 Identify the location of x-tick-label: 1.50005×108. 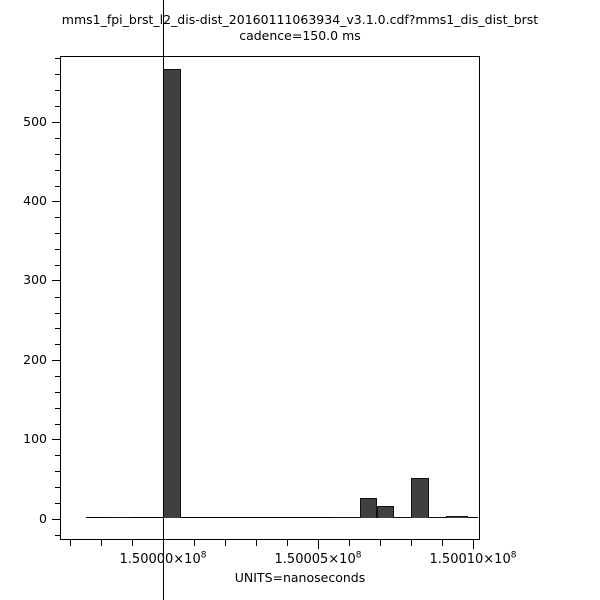
(318, 558).